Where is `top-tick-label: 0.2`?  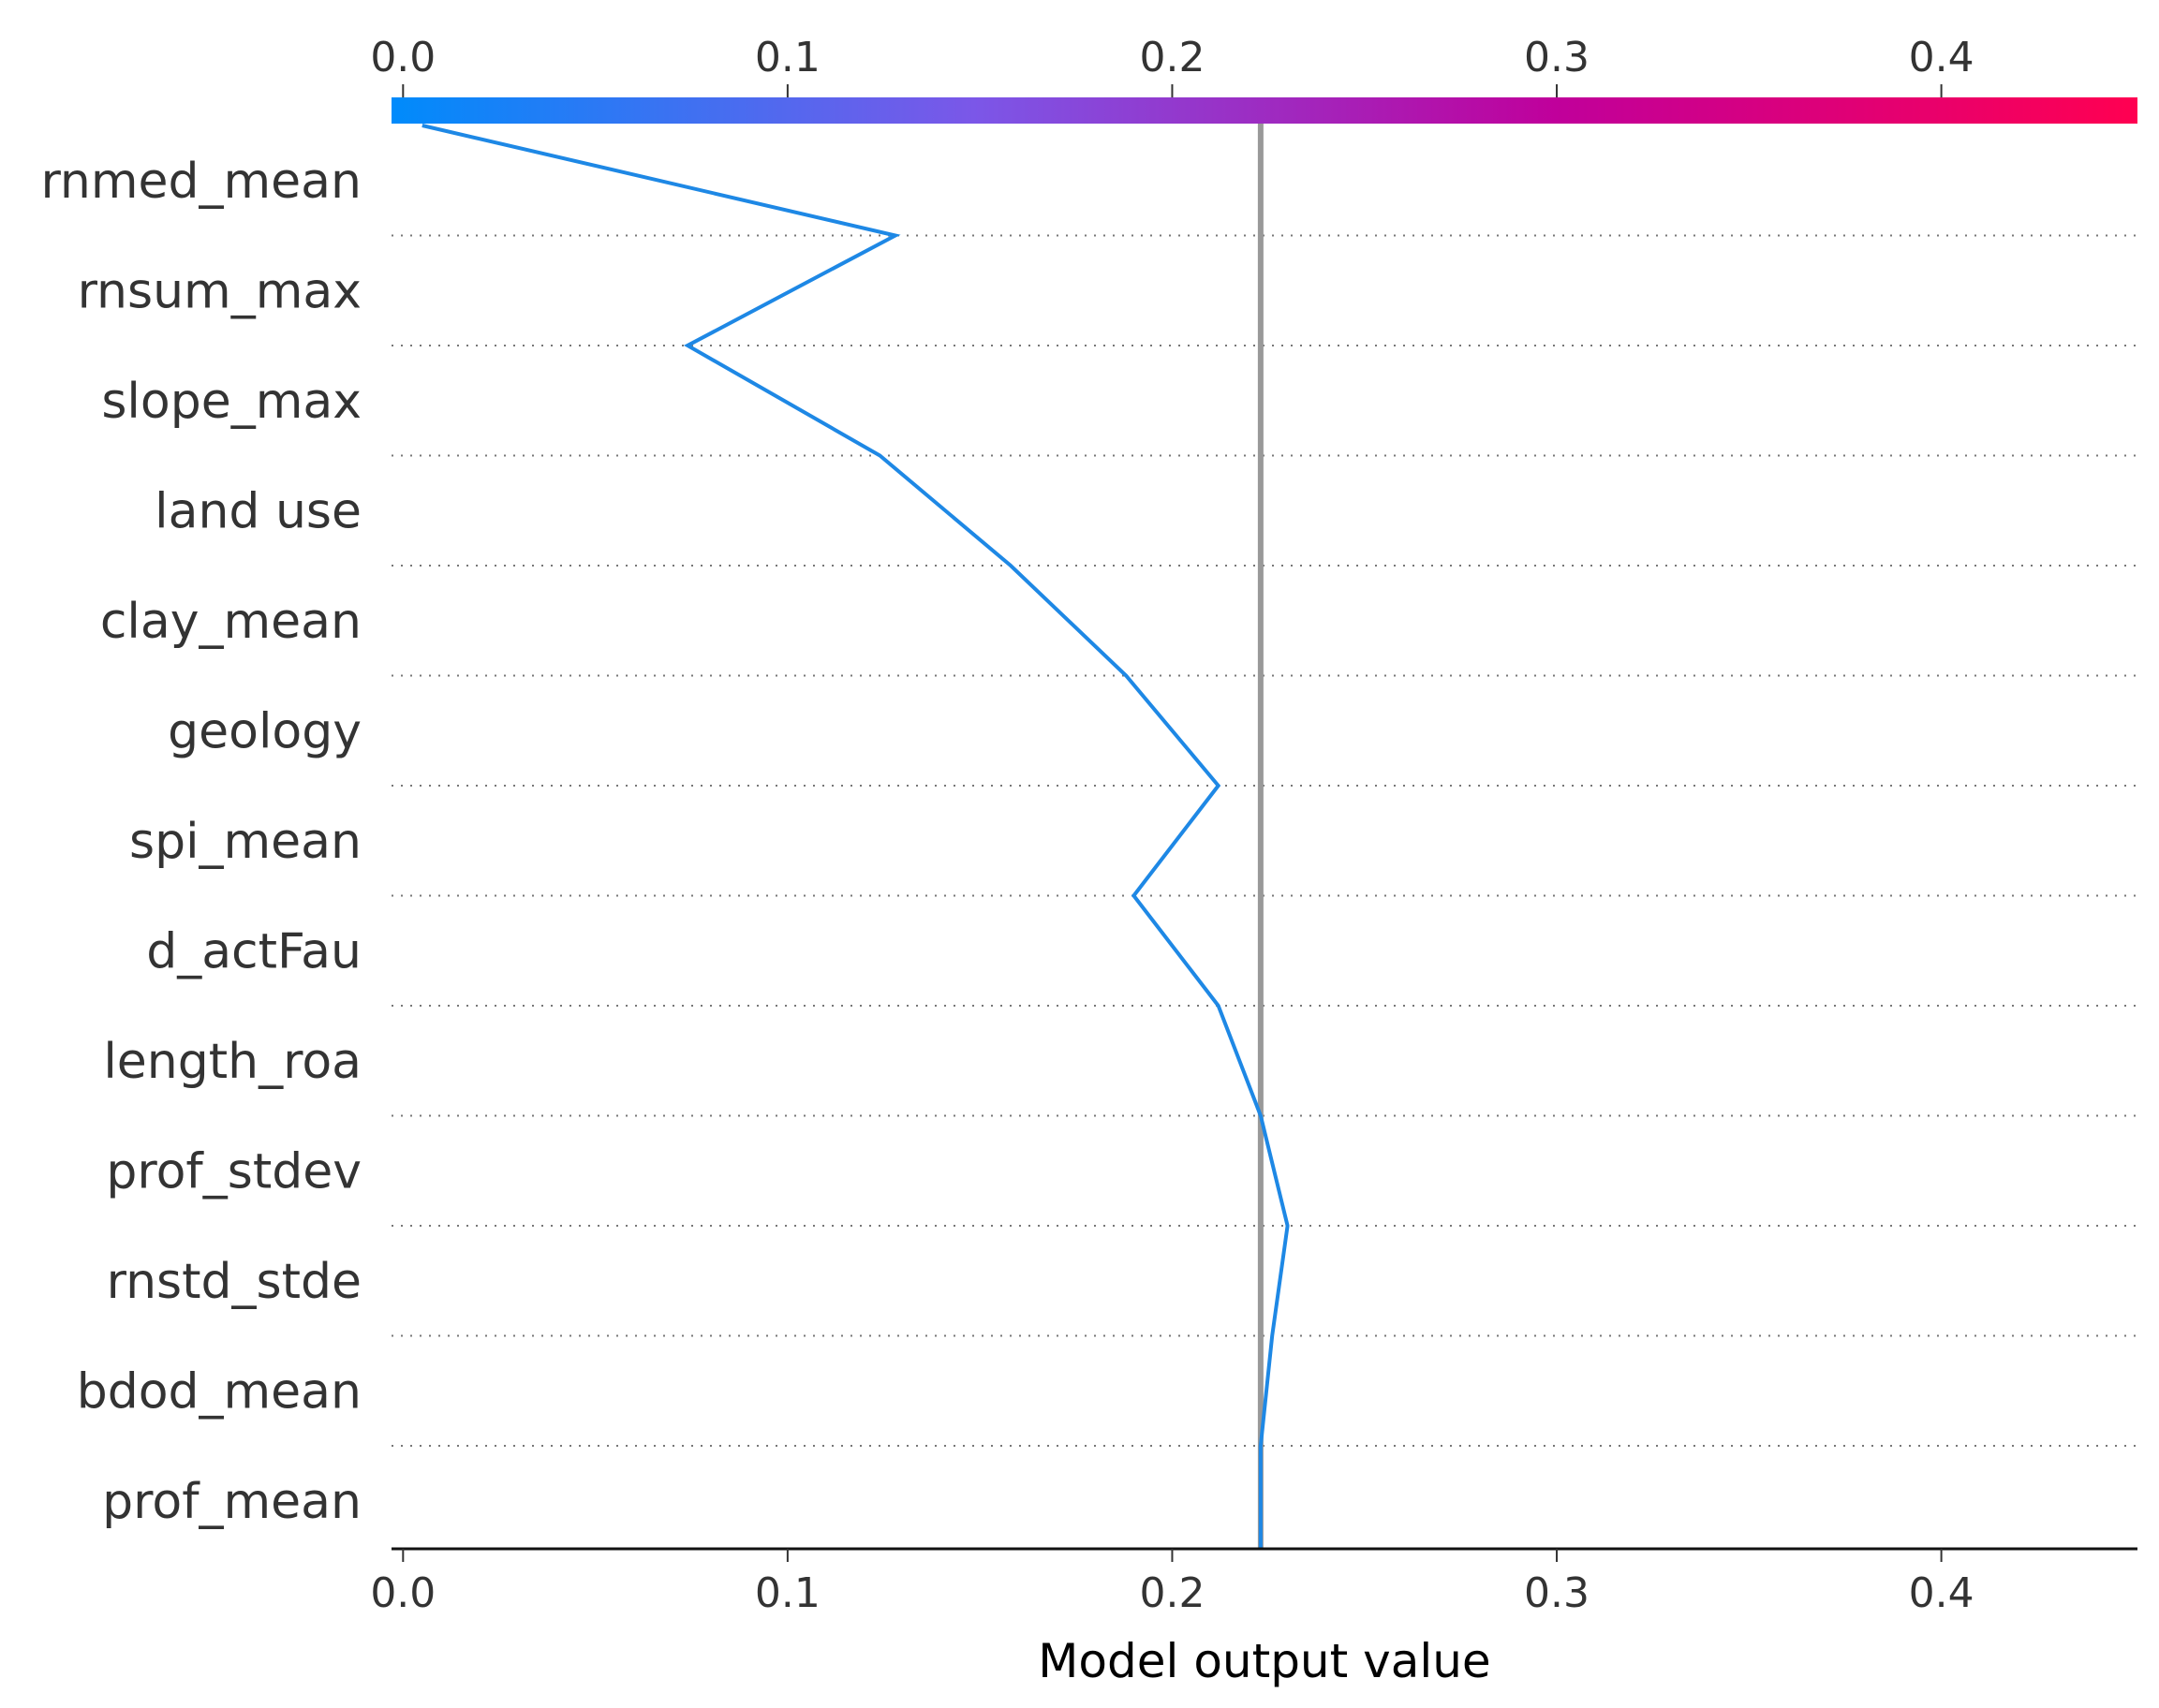 top-tick-label: 0.2 is located at coordinates (1172, 58).